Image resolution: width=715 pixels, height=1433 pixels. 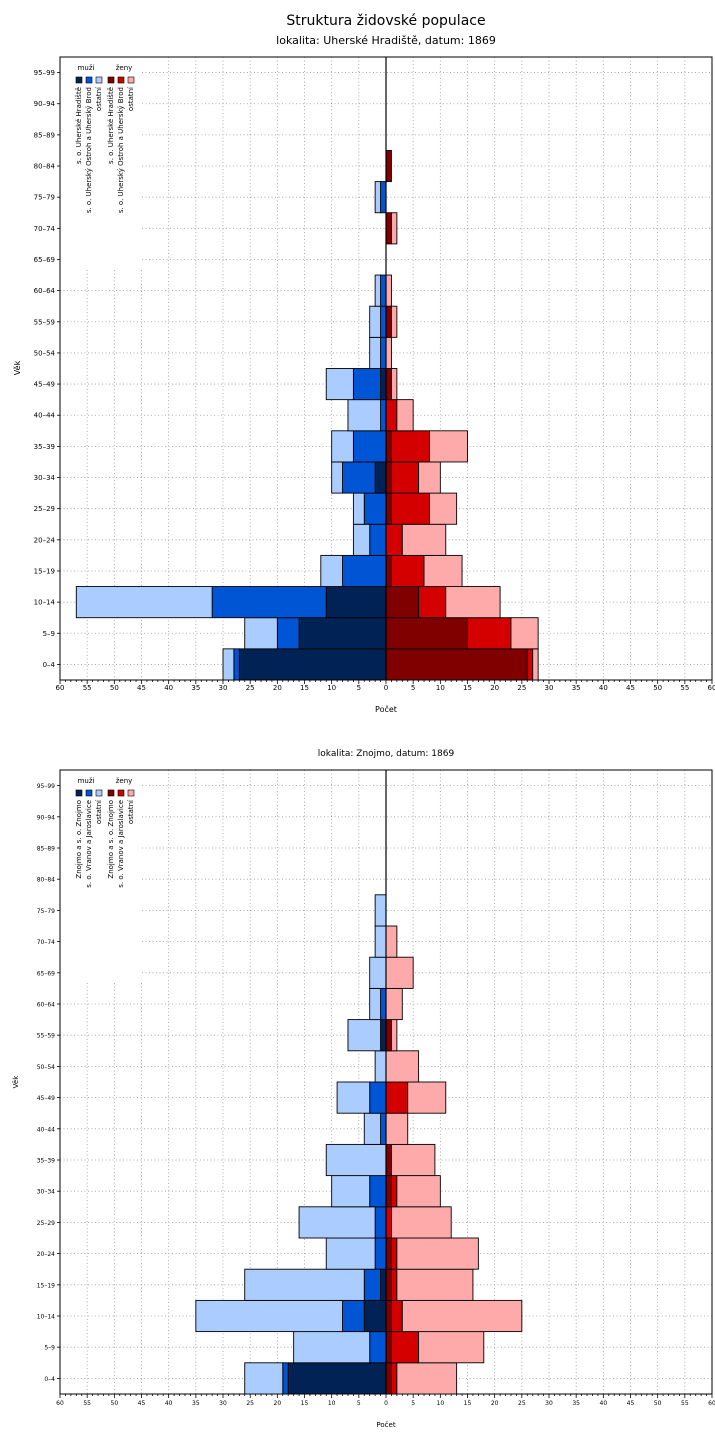 I want to click on bar-male-10–14-s1, so click(x=353, y=1316).